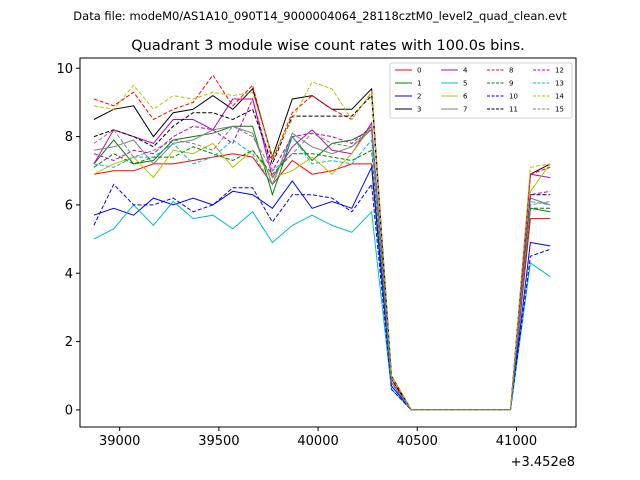 The image size is (640, 480). I want to click on x-tick-label: 39500, so click(218, 441).